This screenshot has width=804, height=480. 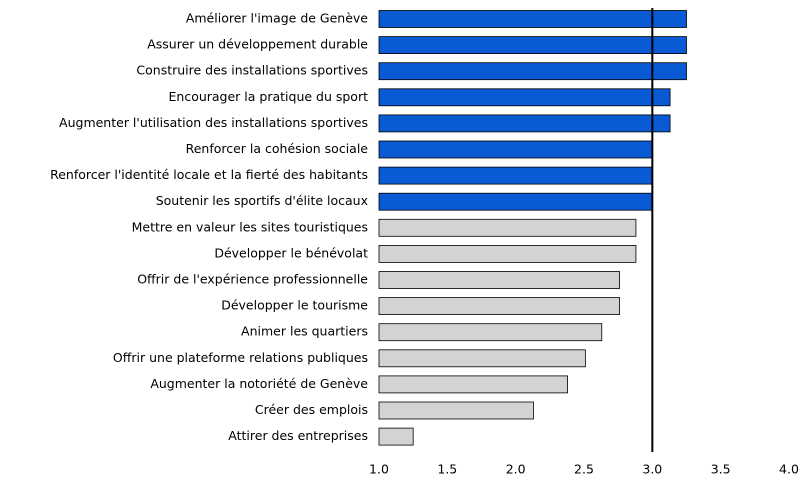 I want to click on category-label: Assurer un développement durable, so click(x=257, y=44).